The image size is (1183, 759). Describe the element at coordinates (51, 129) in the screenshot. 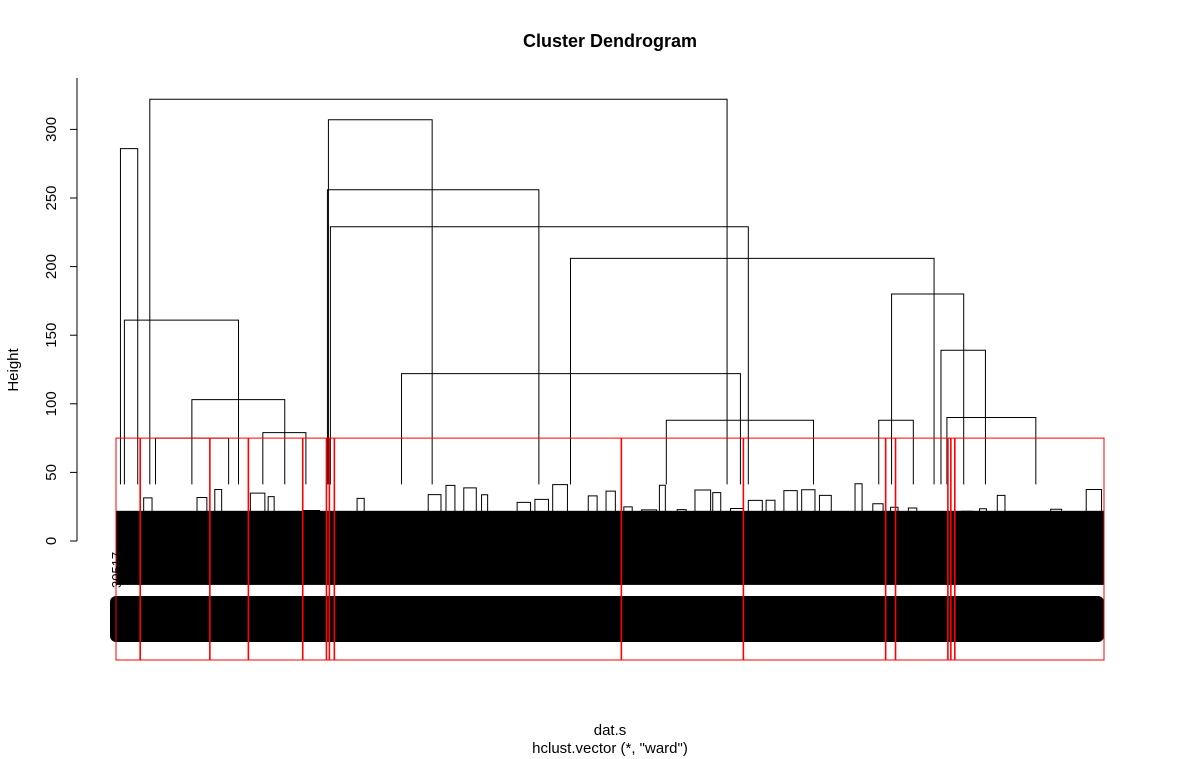

I see `y-tick-label: 300` at that location.